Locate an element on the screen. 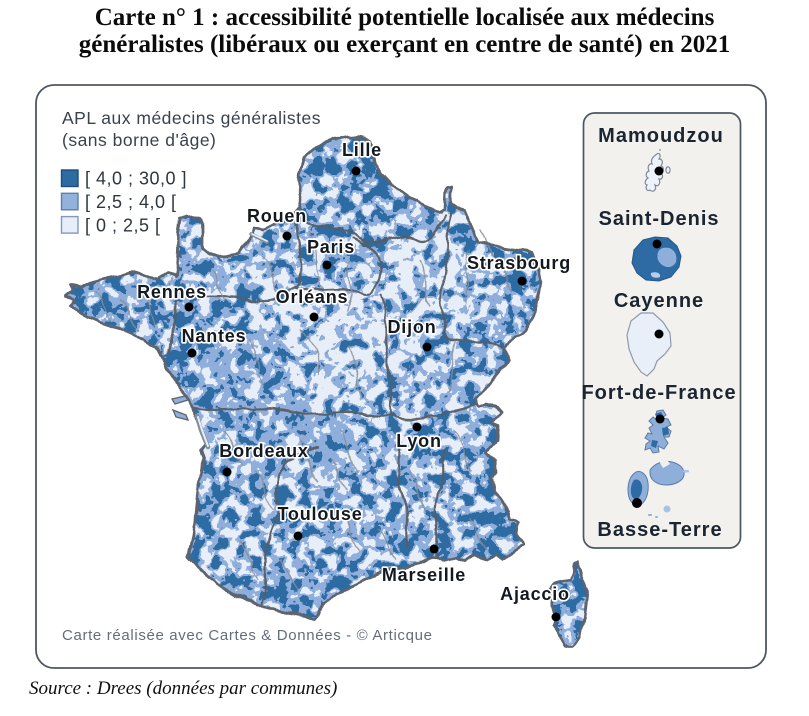  svg-text: Paris is located at coordinates (331, 247).